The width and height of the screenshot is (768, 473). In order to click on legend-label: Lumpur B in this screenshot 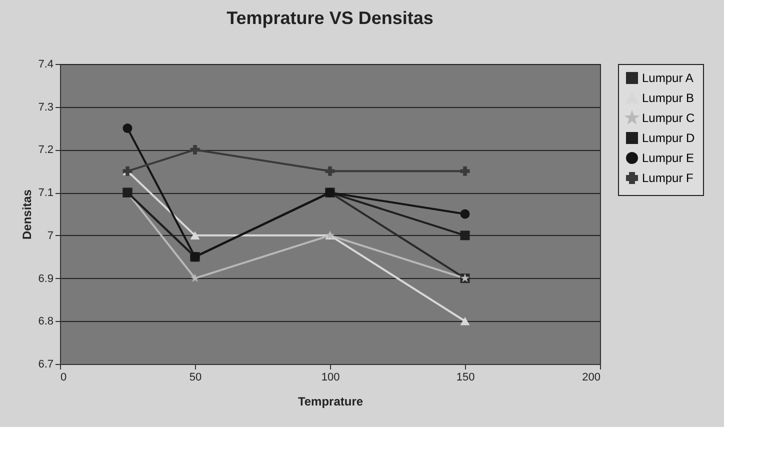, I will do `click(668, 98)`.